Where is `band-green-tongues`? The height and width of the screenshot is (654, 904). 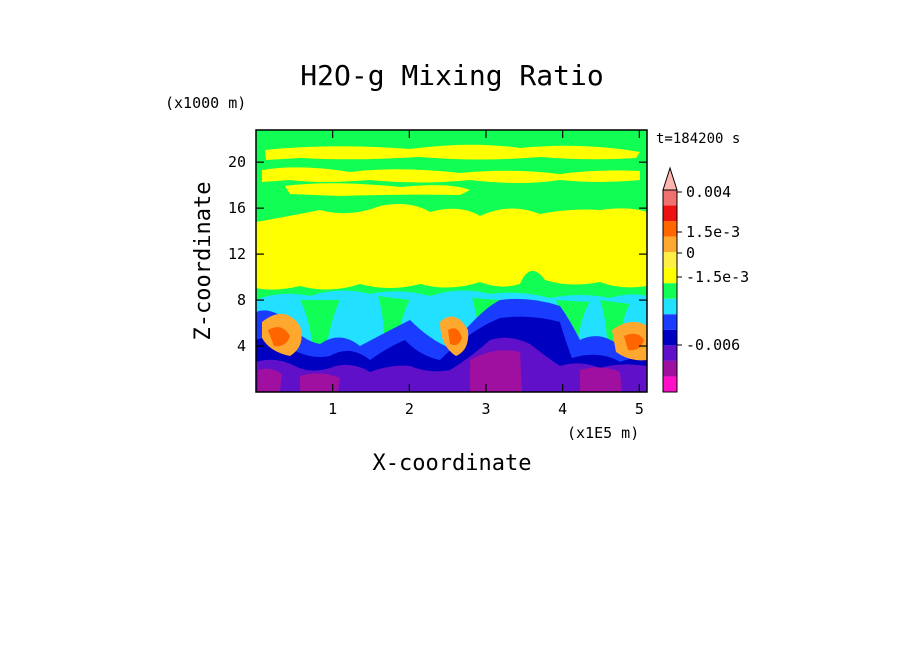
band-green-tongues is located at coordinates (465, 334).